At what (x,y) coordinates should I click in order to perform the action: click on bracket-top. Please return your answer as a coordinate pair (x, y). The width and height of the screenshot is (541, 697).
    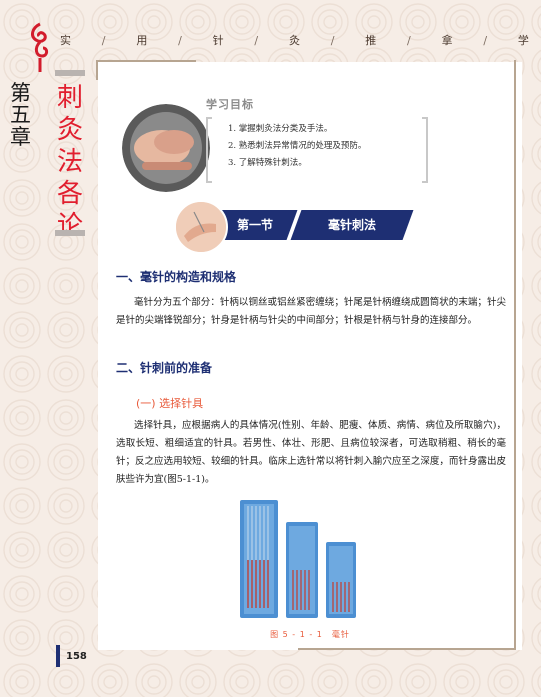
    Looking at the image, I should click on (70, 73).